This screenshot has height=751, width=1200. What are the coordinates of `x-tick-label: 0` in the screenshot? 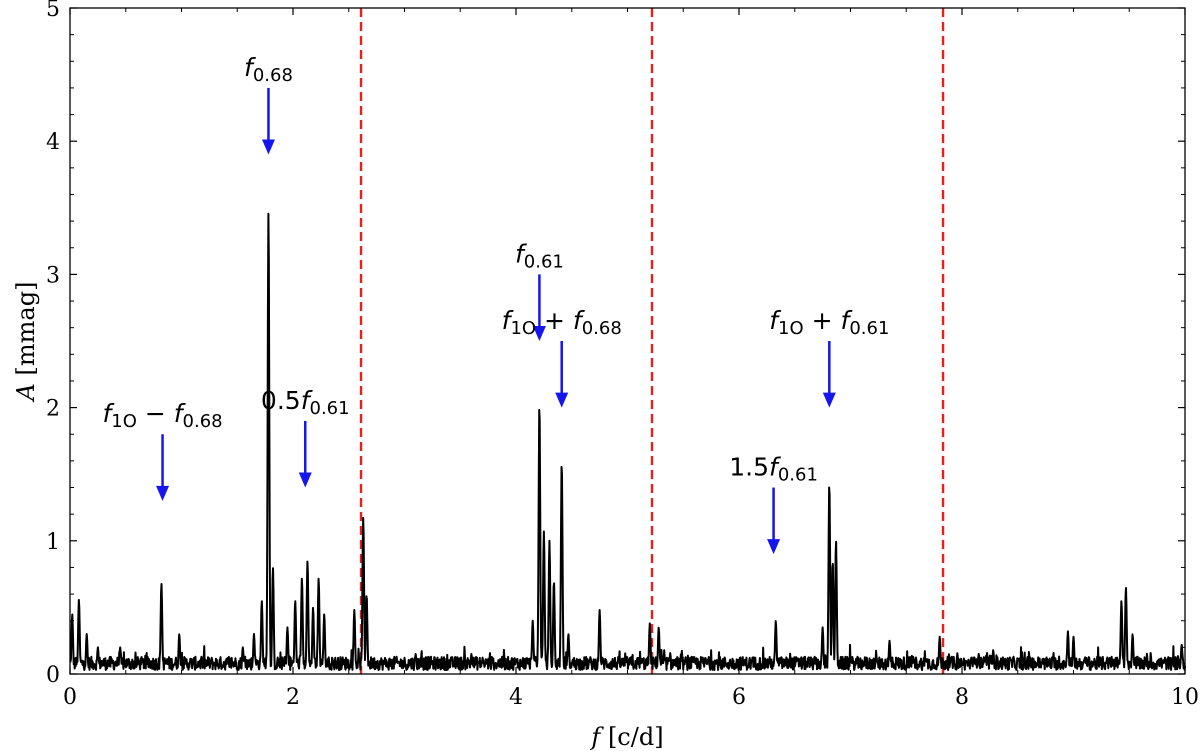 It's located at (70, 697).